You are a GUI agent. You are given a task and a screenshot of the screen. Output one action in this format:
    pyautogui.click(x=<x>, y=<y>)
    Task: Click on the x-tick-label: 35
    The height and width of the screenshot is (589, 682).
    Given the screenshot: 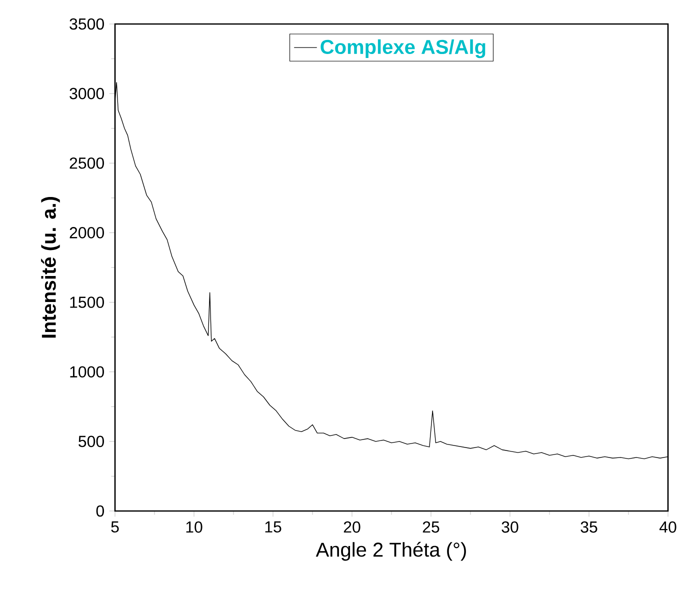 What is the action you would take?
    pyautogui.click(x=589, y=527)
    